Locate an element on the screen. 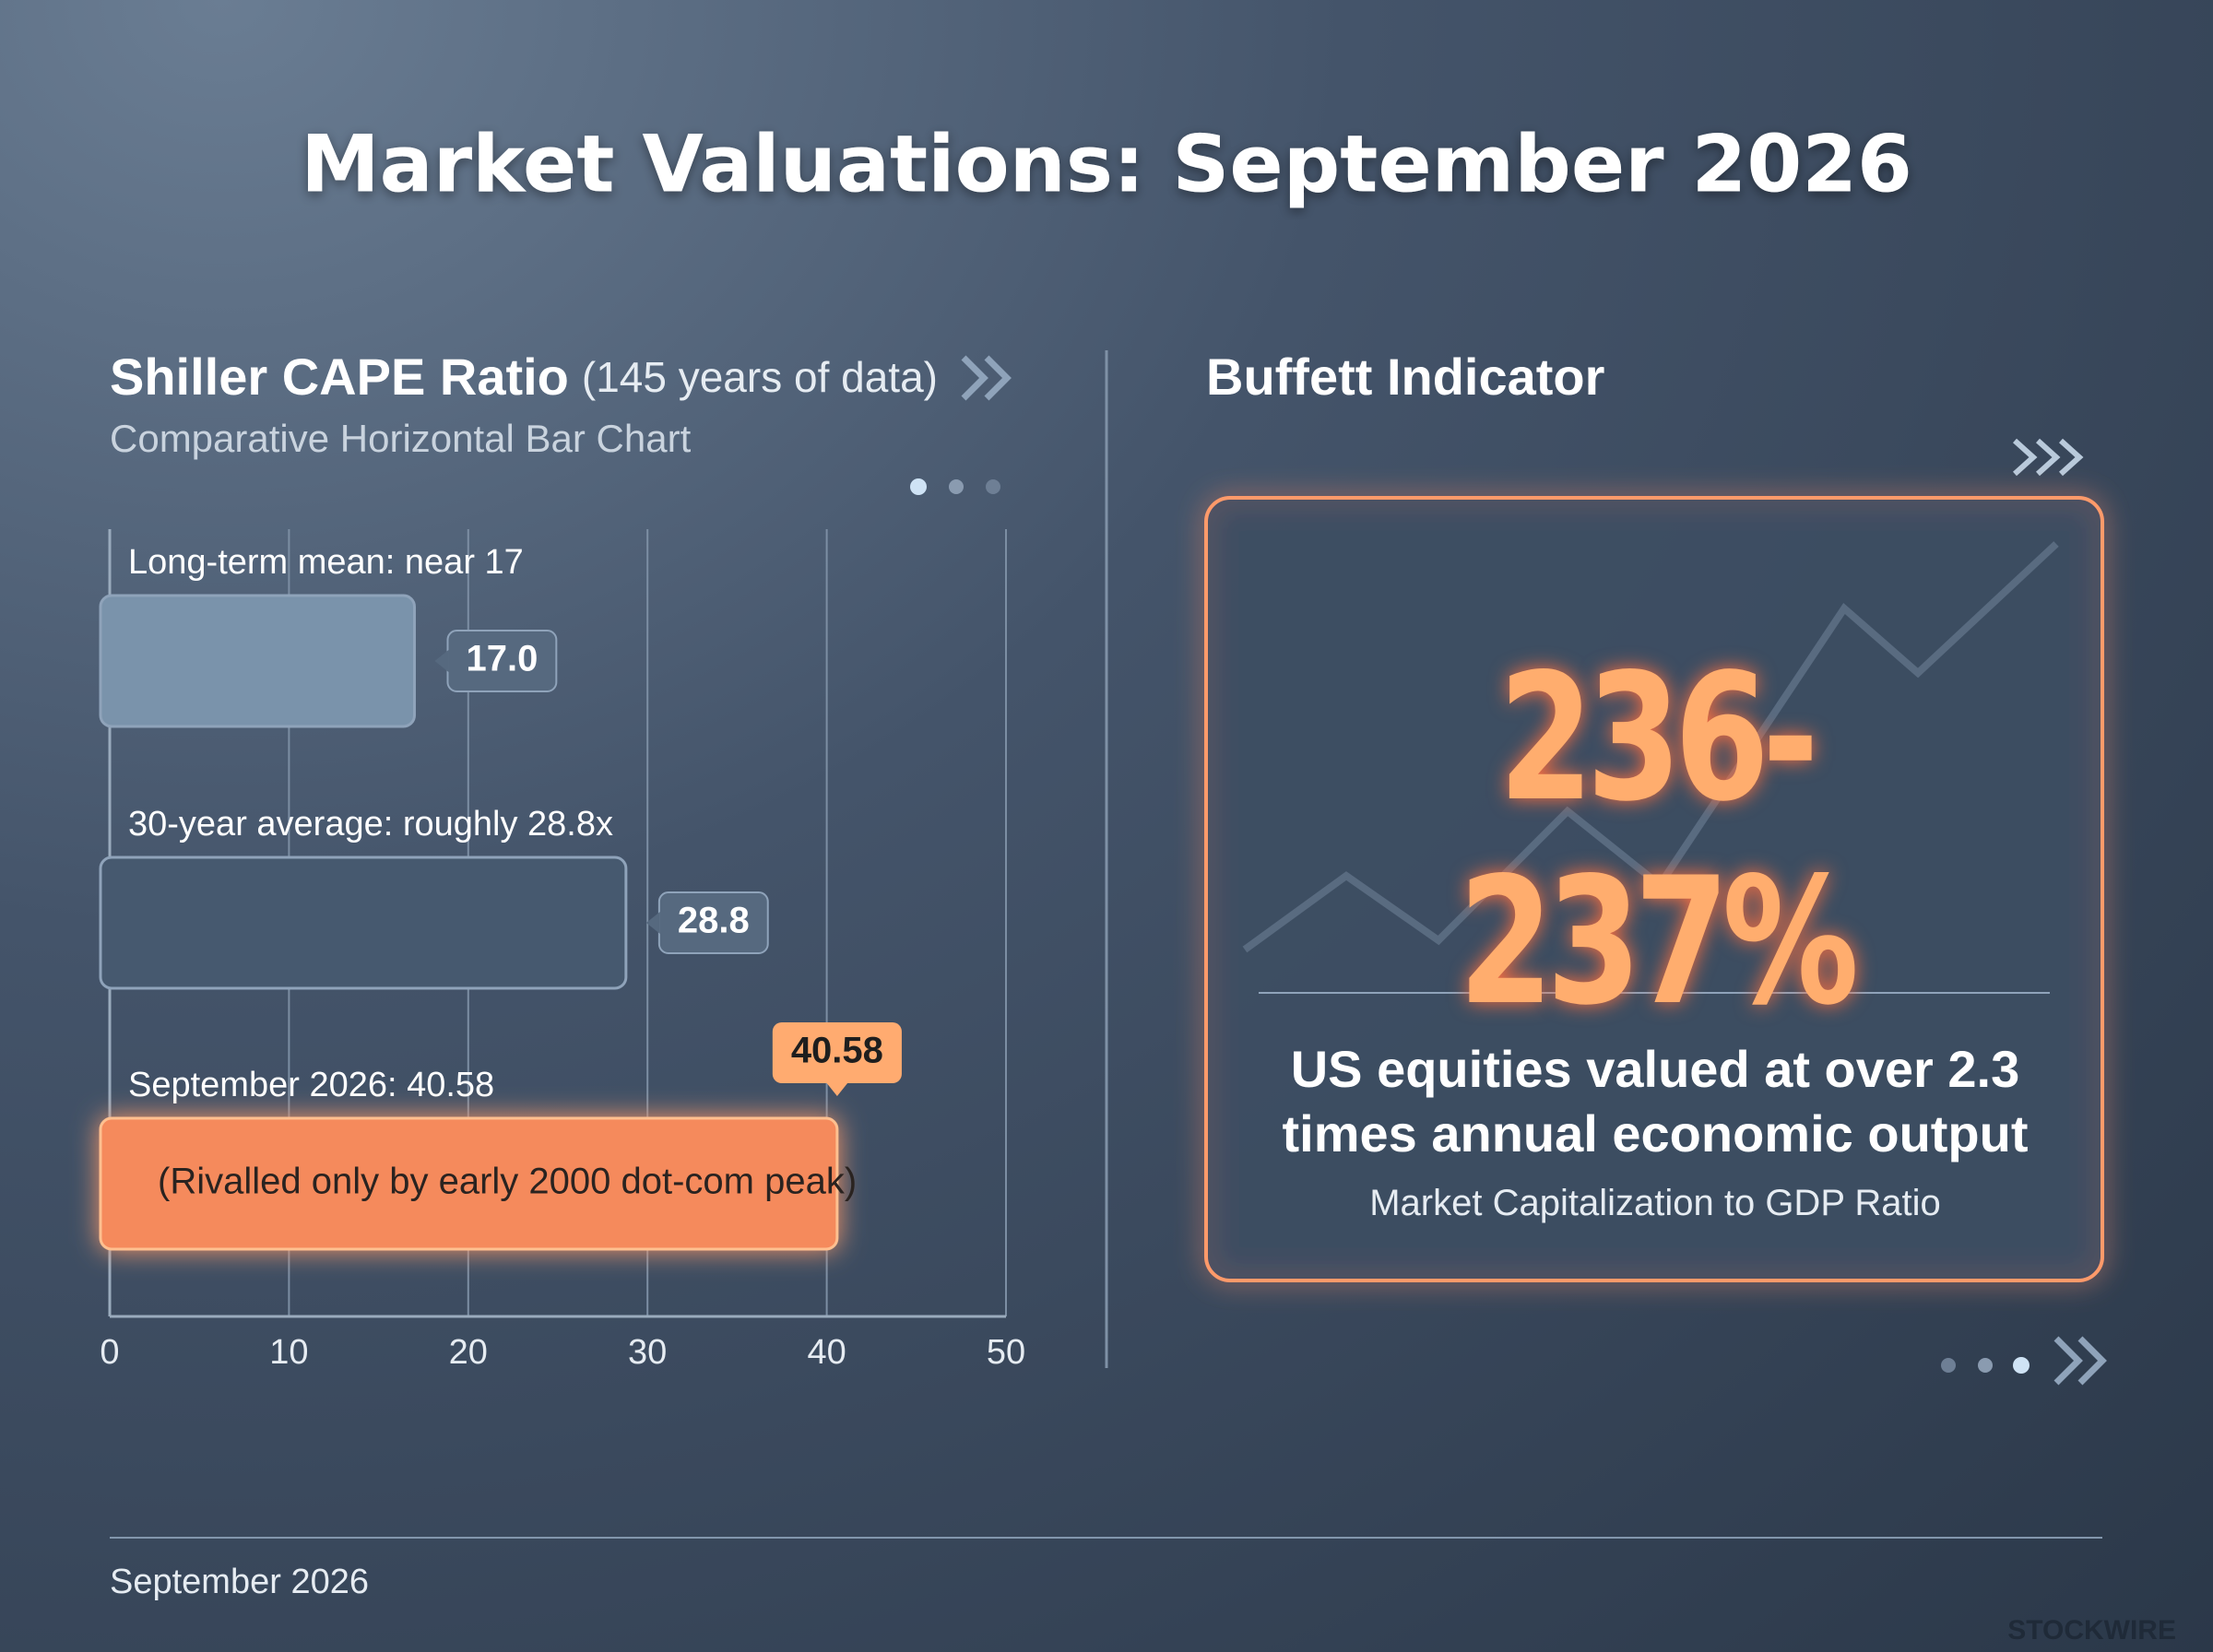 The image size is (2213, 1652). page-title: Market Valuations: September 2026 is located at coordinates (1106, 164).